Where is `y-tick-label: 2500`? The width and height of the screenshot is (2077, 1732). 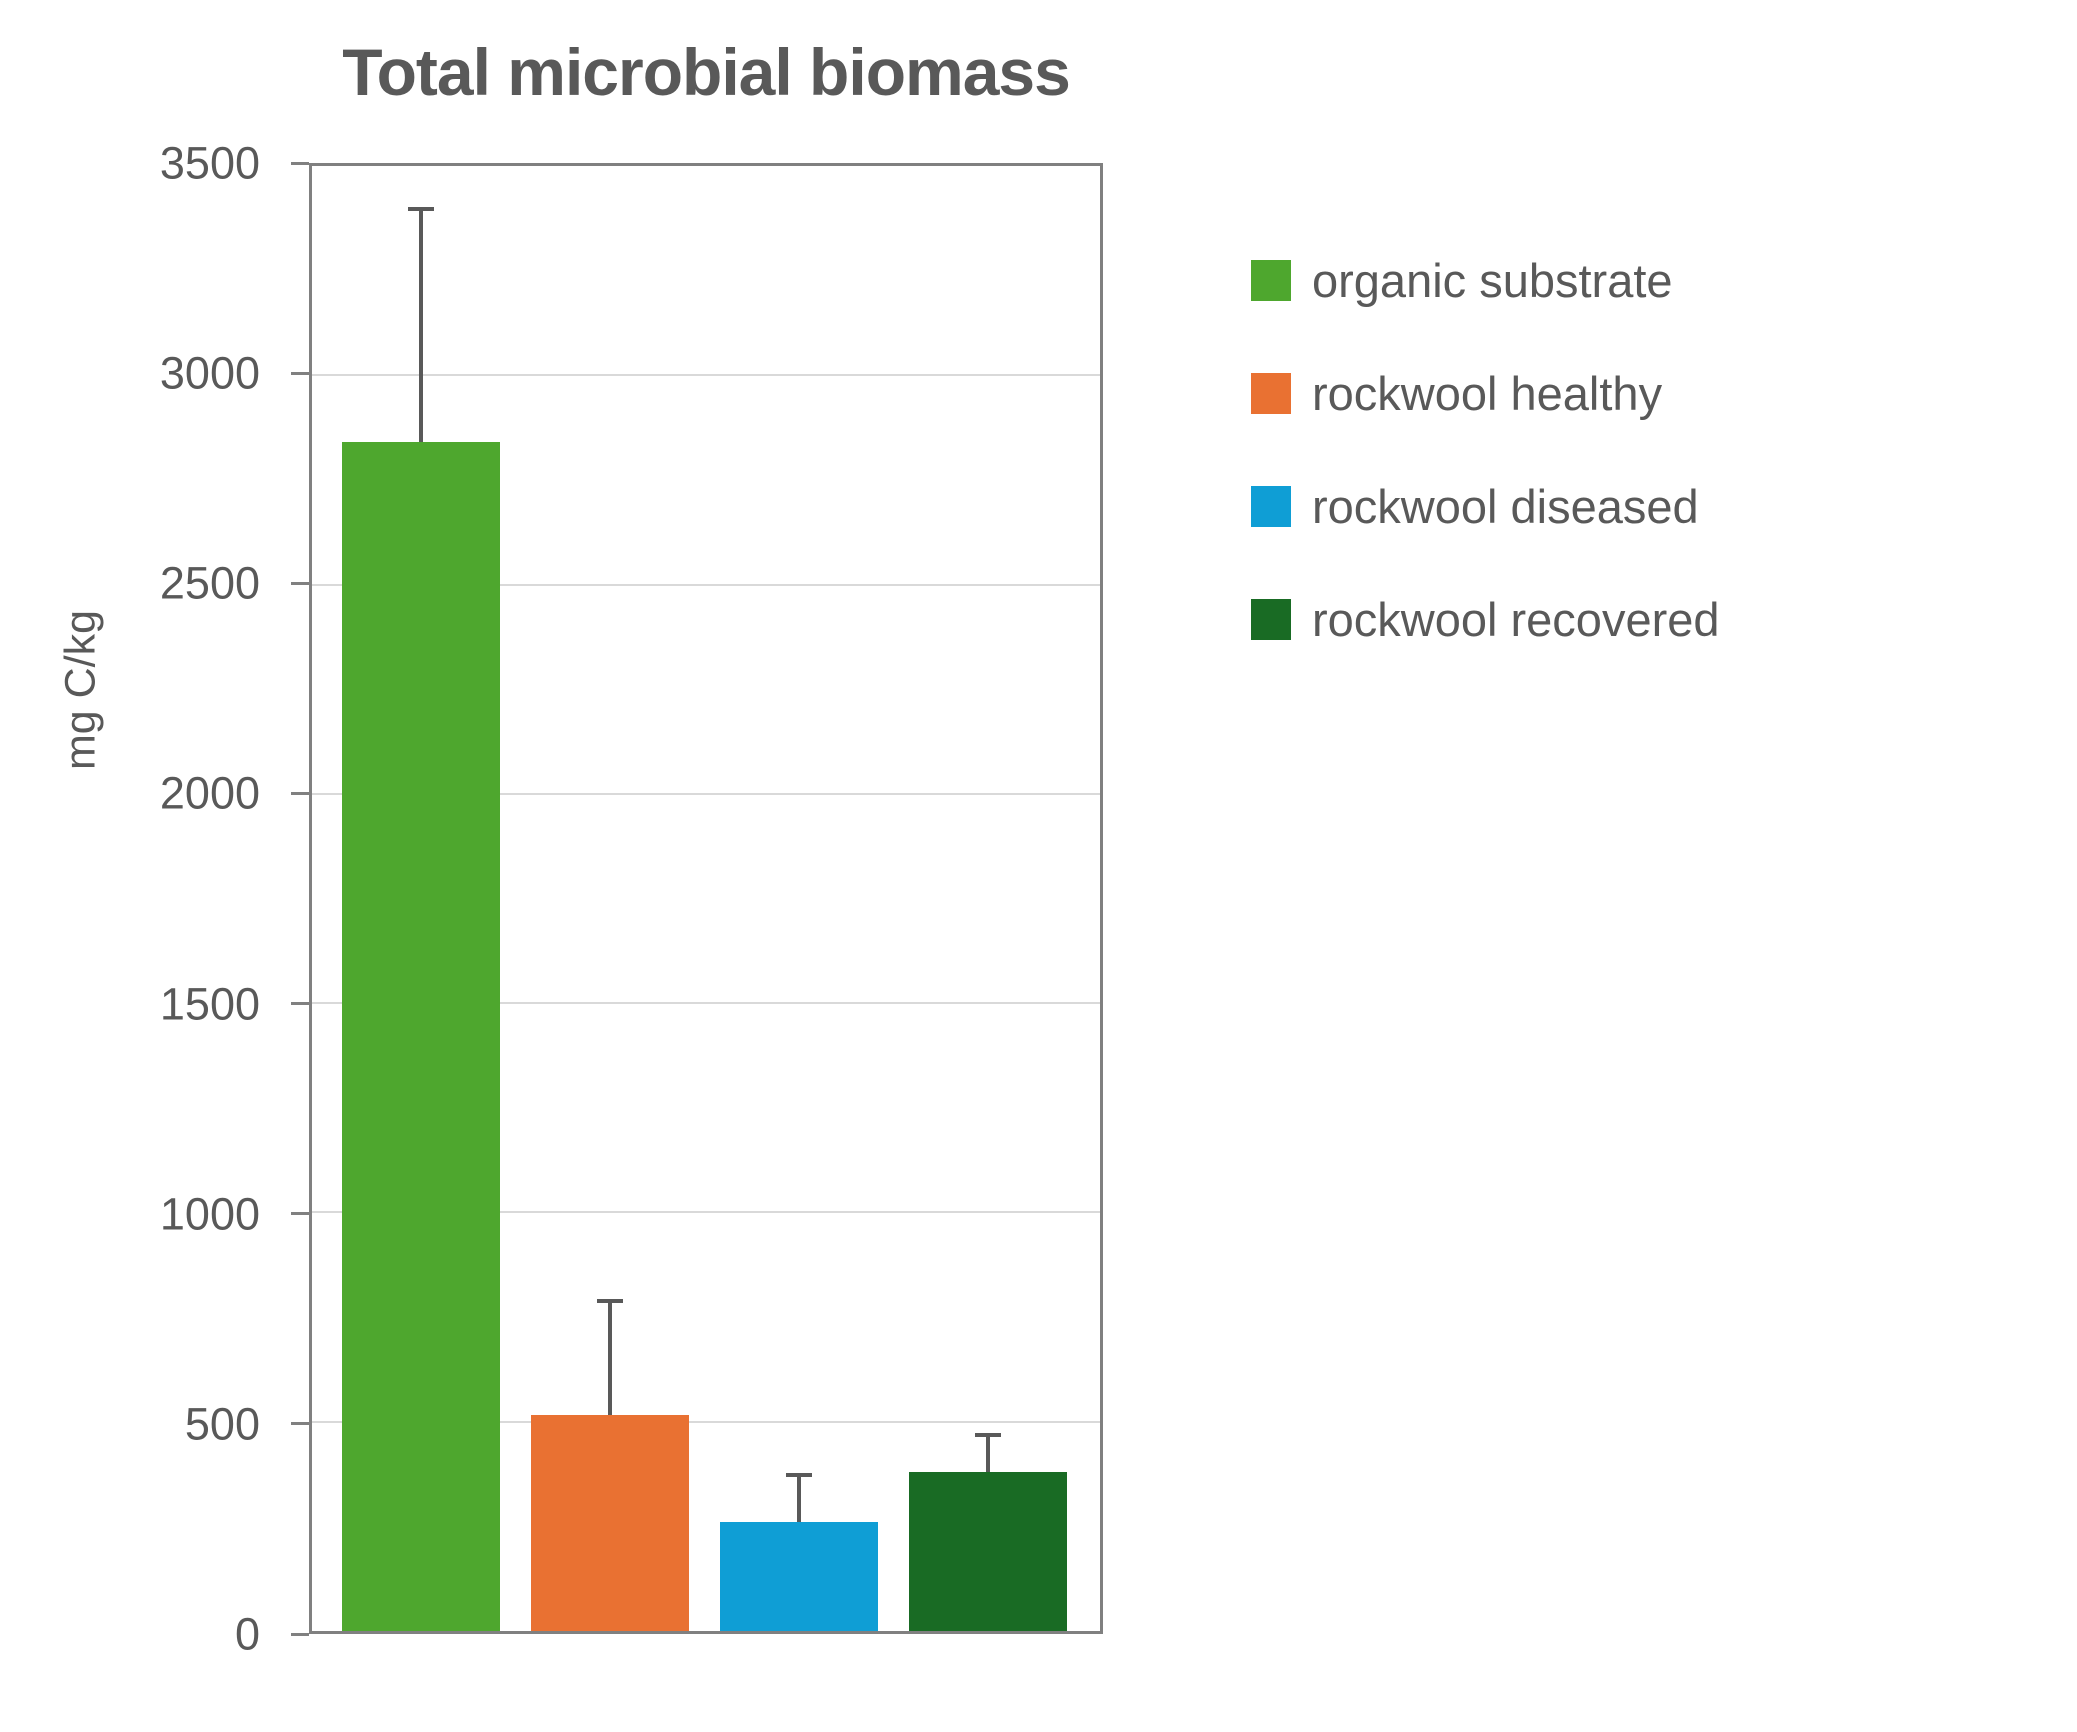
y-tick-label: 2500 is located at coordinates (209, 583).